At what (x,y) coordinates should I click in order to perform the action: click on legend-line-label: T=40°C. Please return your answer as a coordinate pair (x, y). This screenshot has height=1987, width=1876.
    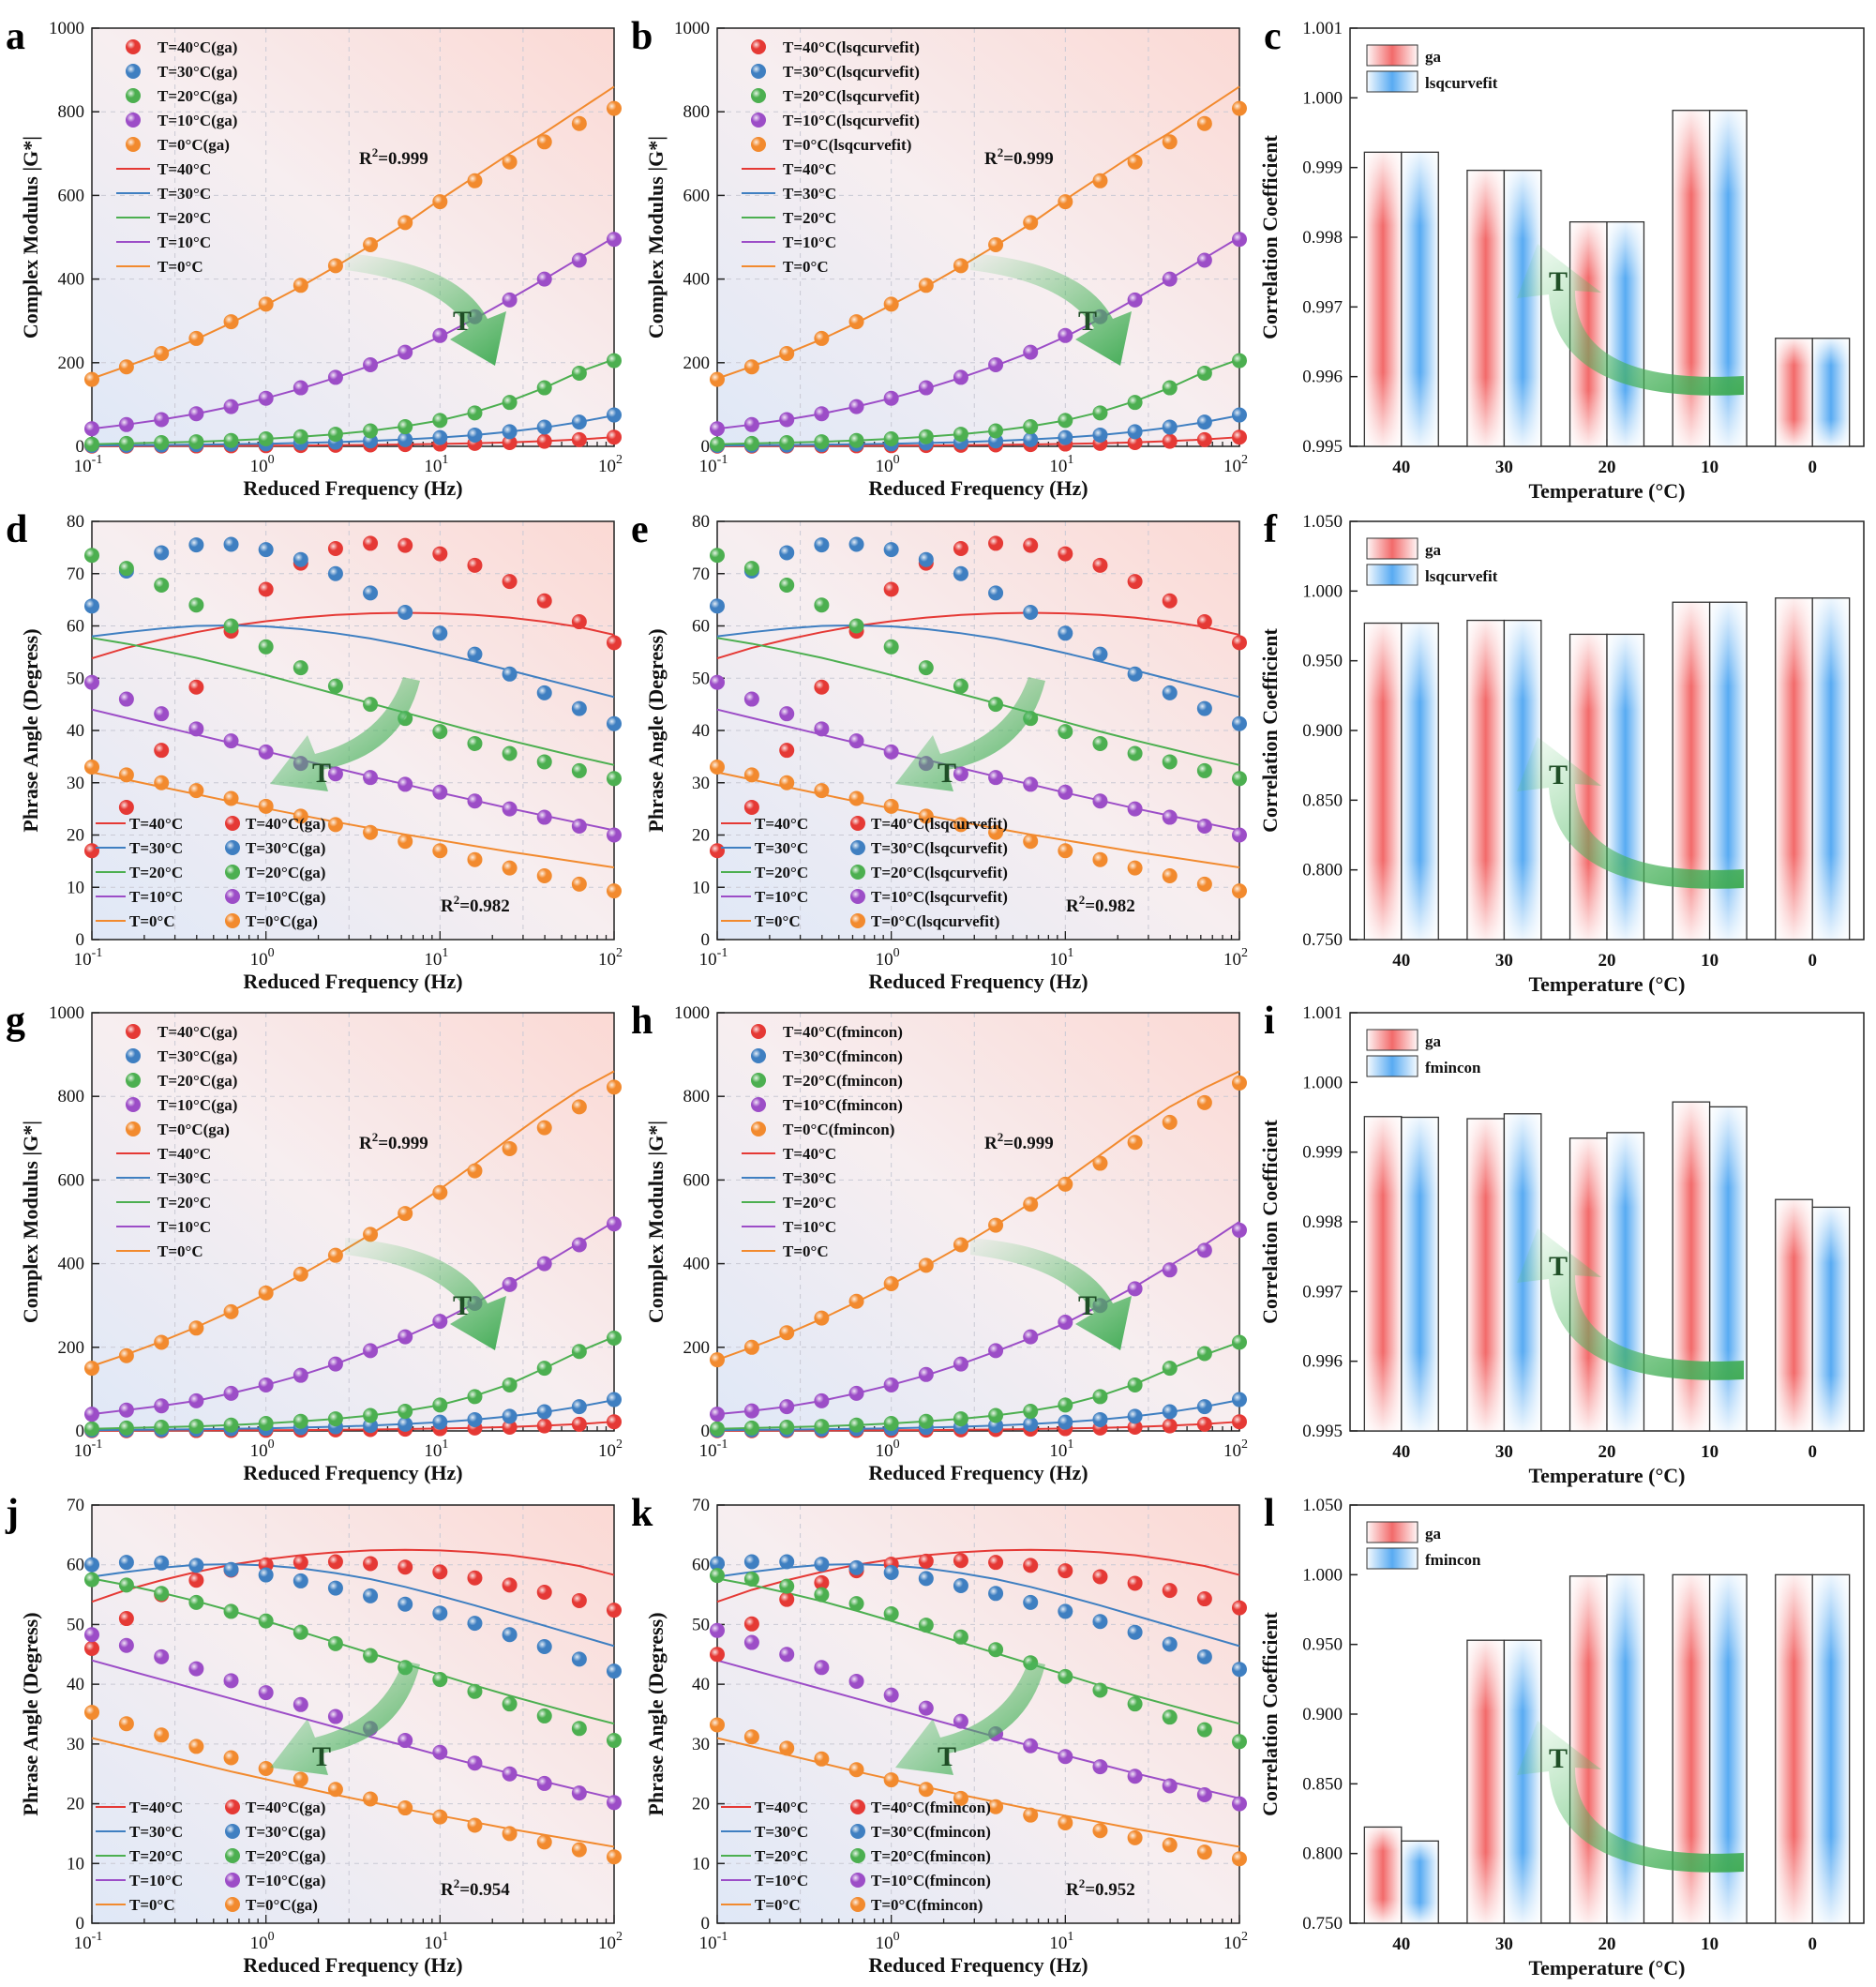
    Looking at the image, I should click on (156, 824).